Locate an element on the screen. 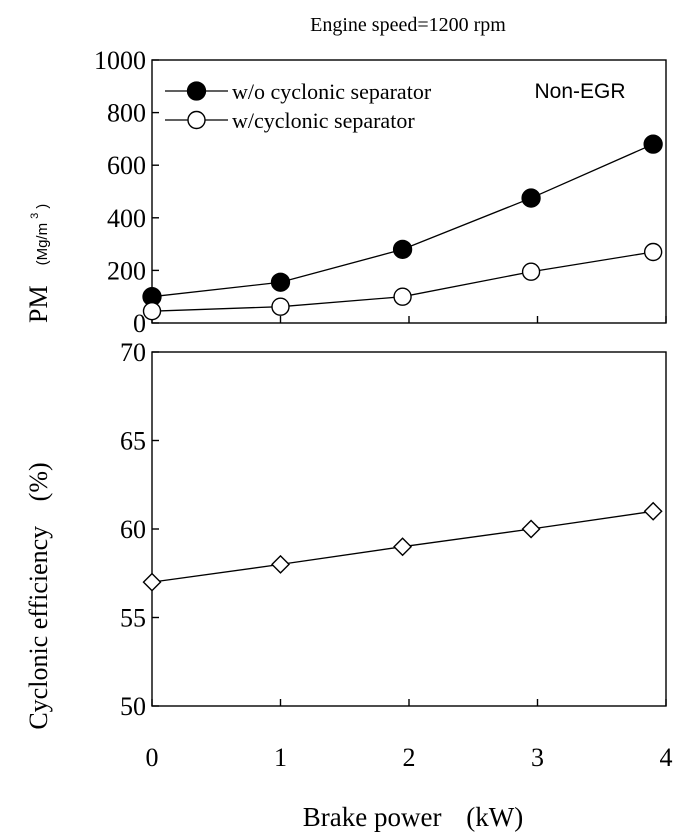  pm-axis-label-unit: (Mg/m is located at coordinates (42, 244).